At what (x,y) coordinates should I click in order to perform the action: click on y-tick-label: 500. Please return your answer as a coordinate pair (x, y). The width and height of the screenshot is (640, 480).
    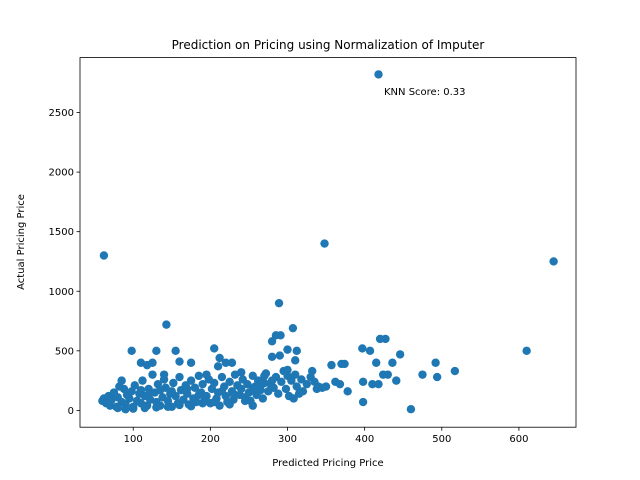
    Looking at the image, I should click on (64, 351).